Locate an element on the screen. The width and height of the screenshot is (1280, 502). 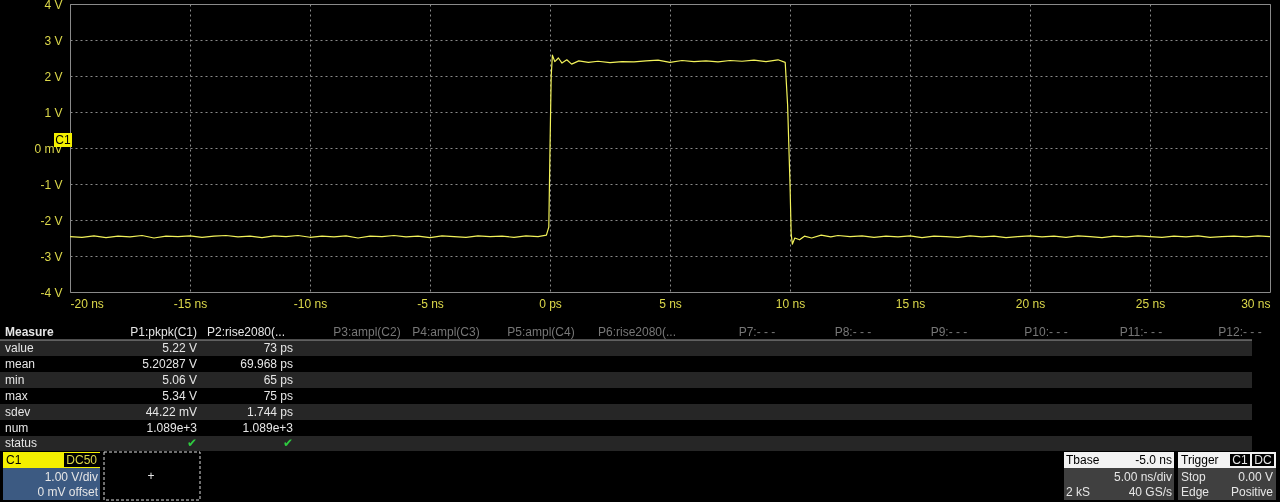
text: max is located at coordinates (16, 396).